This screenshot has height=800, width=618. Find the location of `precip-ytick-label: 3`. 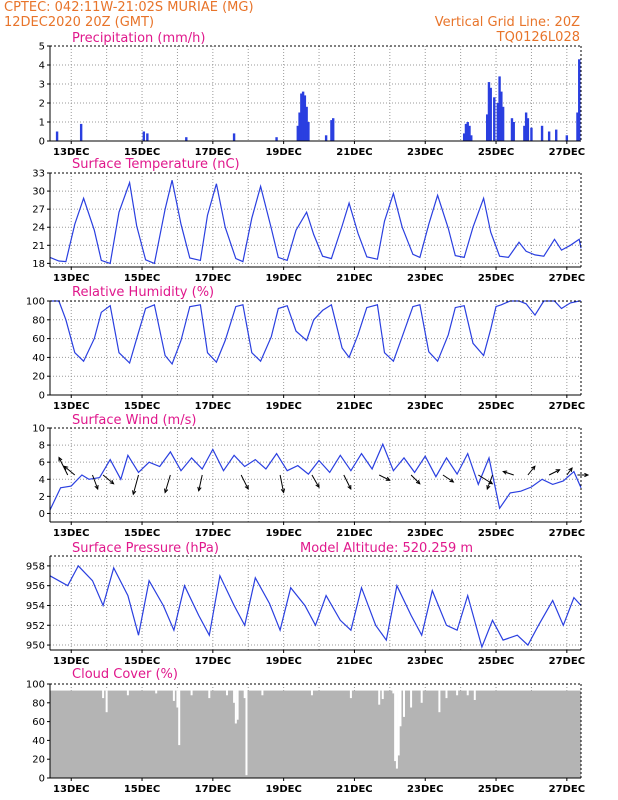

precip-ytick-label: 3 is located at coordinates (42, 85).